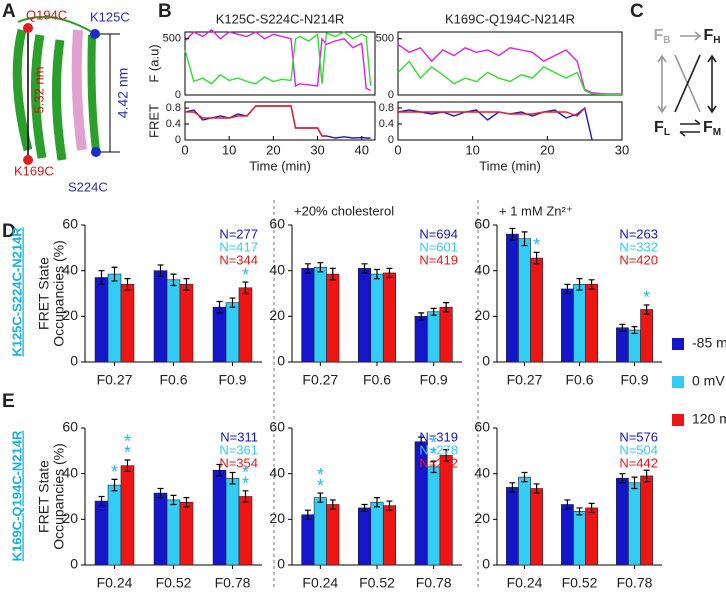 This screenshot has width=726, height=594. I want to click on state-node: FB, so click(661, 36).